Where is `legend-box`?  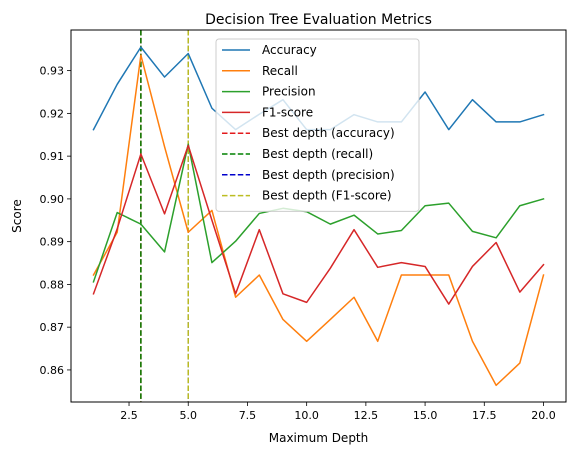
legend-box is located at coordinates (317, 125).